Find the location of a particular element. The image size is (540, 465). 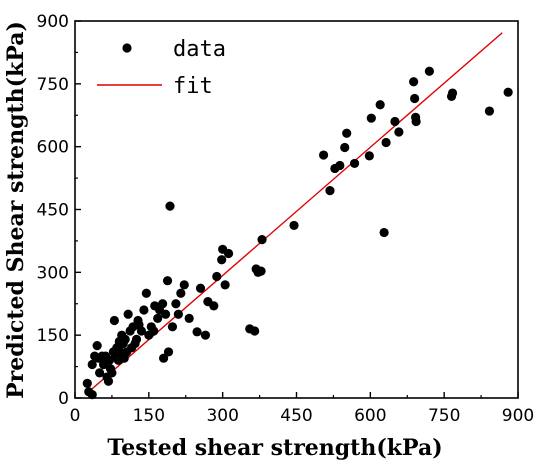

x-tick-label: 150 is located at coordinates (149, 416).